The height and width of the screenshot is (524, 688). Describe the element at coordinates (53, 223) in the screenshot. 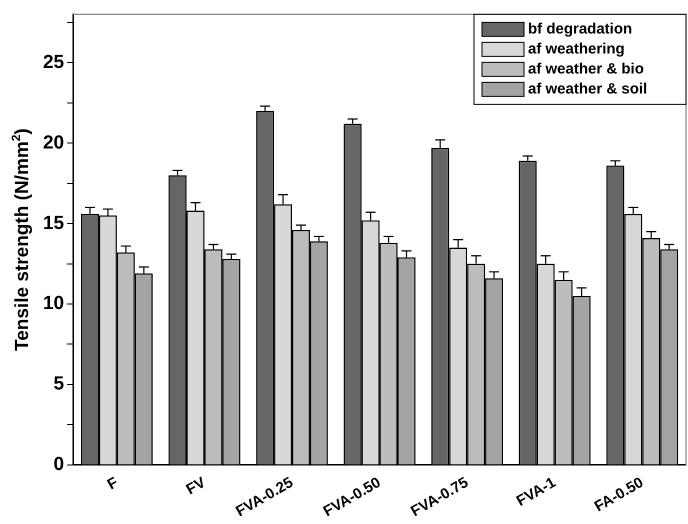

I see `y-tick-label: 15` at that location.